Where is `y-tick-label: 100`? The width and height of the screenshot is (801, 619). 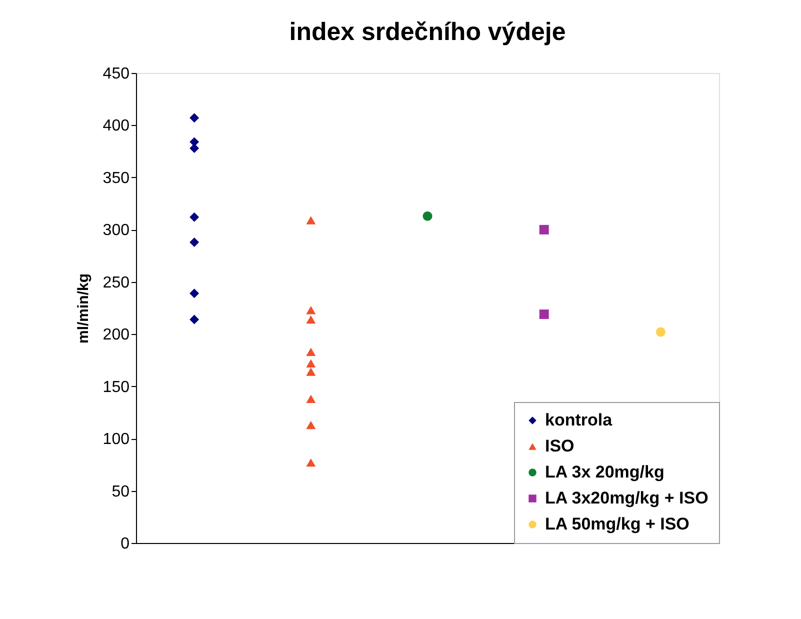 y-tick-label: 100 is located at coordinates (116, 439).